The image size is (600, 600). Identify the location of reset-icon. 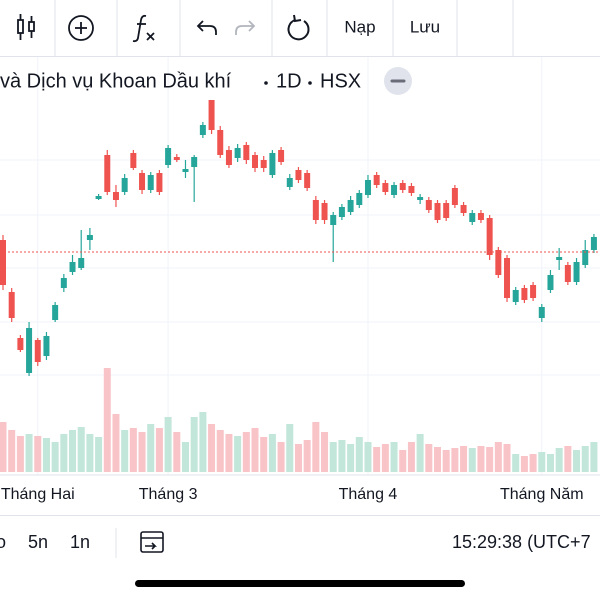
(298, 27).